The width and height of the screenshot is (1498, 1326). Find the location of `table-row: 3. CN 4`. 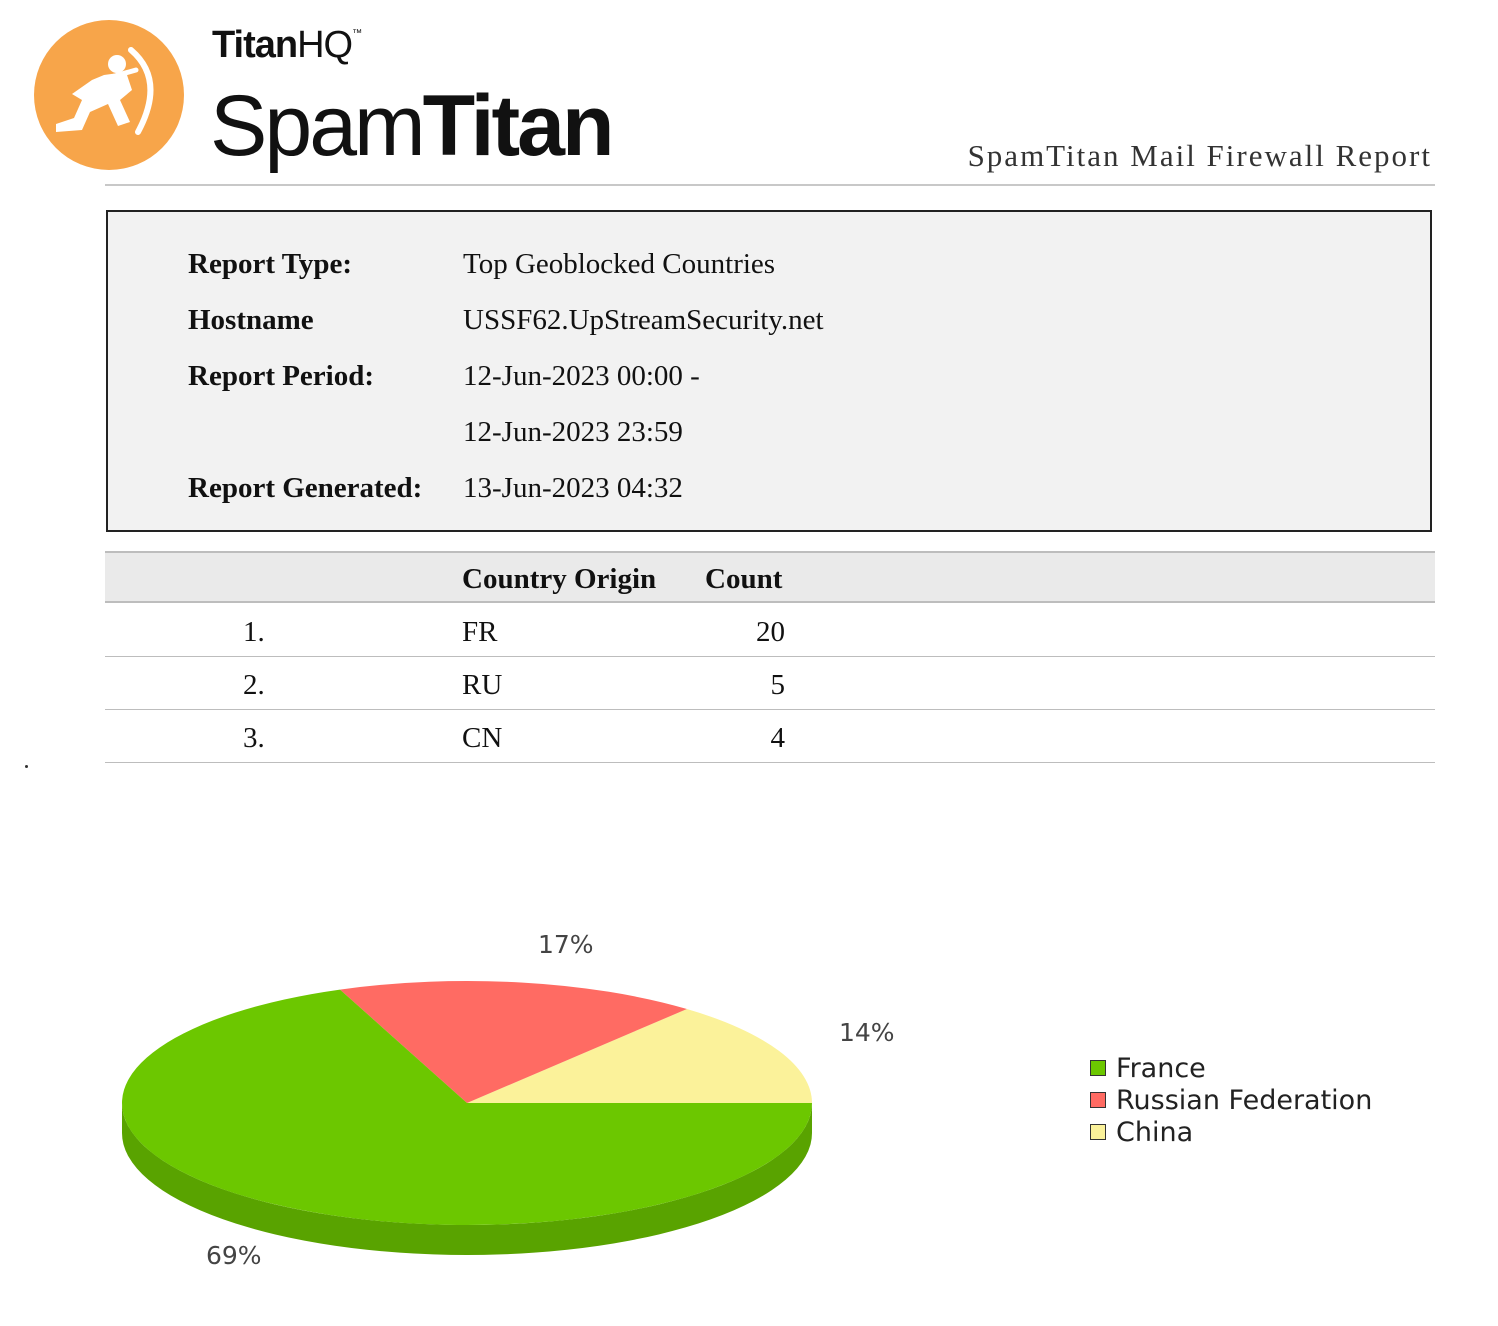

table-row: 3. CN 4 is located at coordinates (770, 736).